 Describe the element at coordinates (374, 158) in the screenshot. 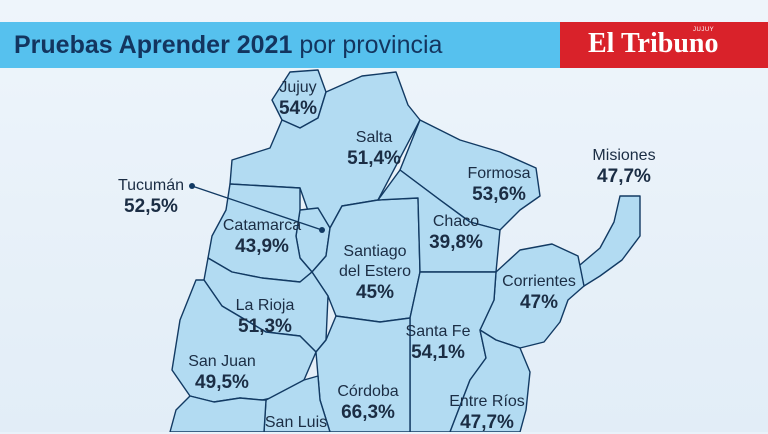

I see `label-salta-value: 51,4%` at that location.